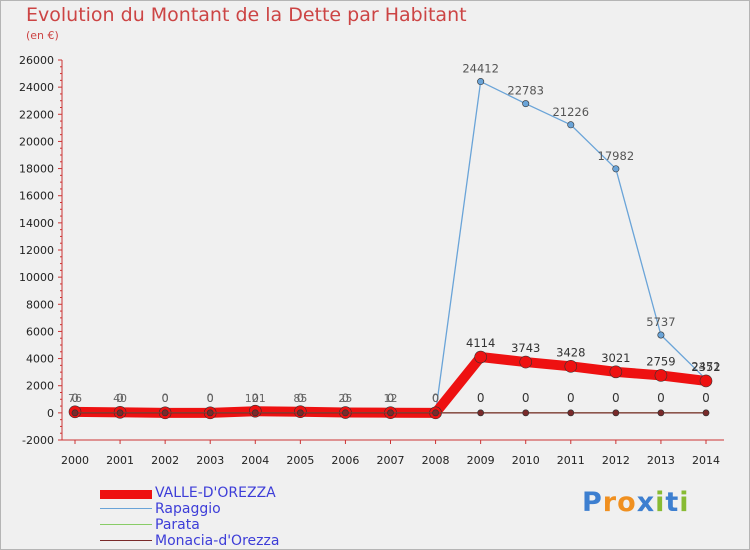  What do you see at coordinates (217, 541) in the screenshot?
I see `legend-label-monacia-d-orezza: Monacia-d'Orezza` at bounding box center [217, 541].